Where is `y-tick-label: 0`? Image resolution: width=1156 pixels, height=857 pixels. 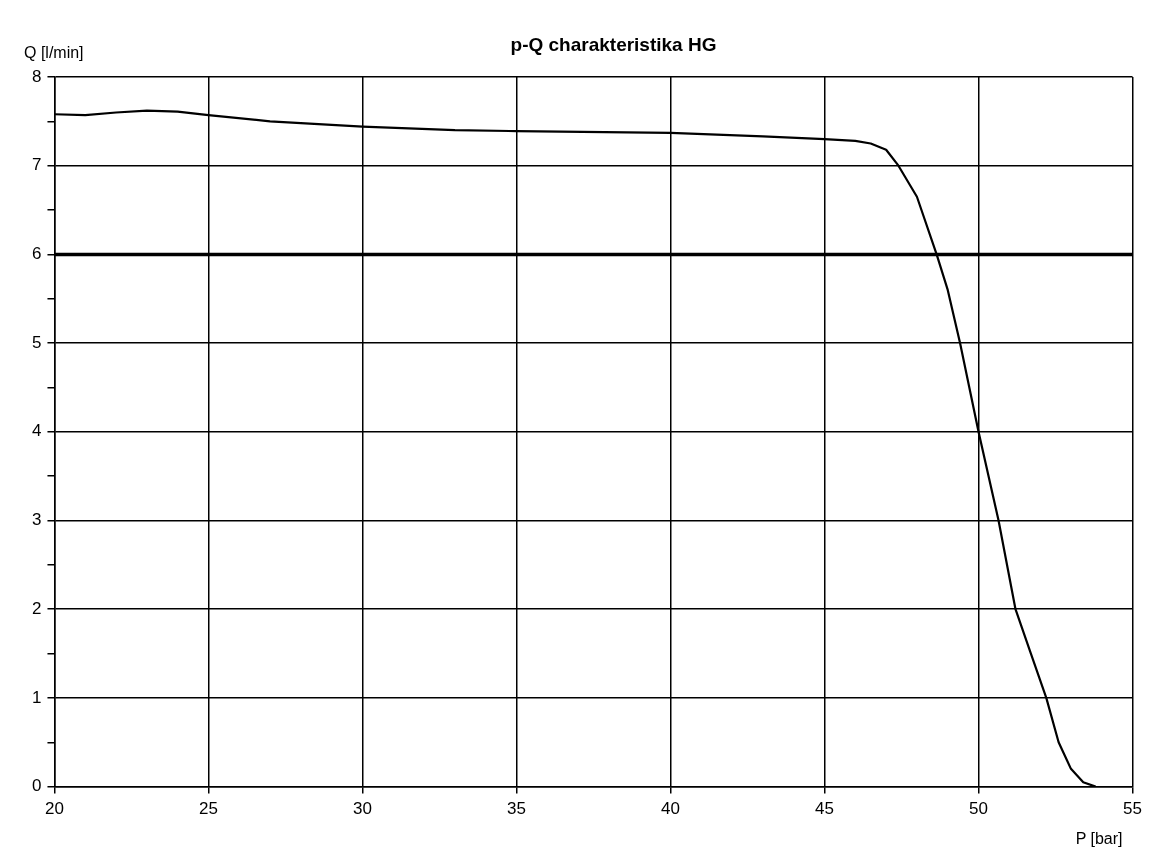 y-tick-label: 0 is located at coordinates (36, 786).